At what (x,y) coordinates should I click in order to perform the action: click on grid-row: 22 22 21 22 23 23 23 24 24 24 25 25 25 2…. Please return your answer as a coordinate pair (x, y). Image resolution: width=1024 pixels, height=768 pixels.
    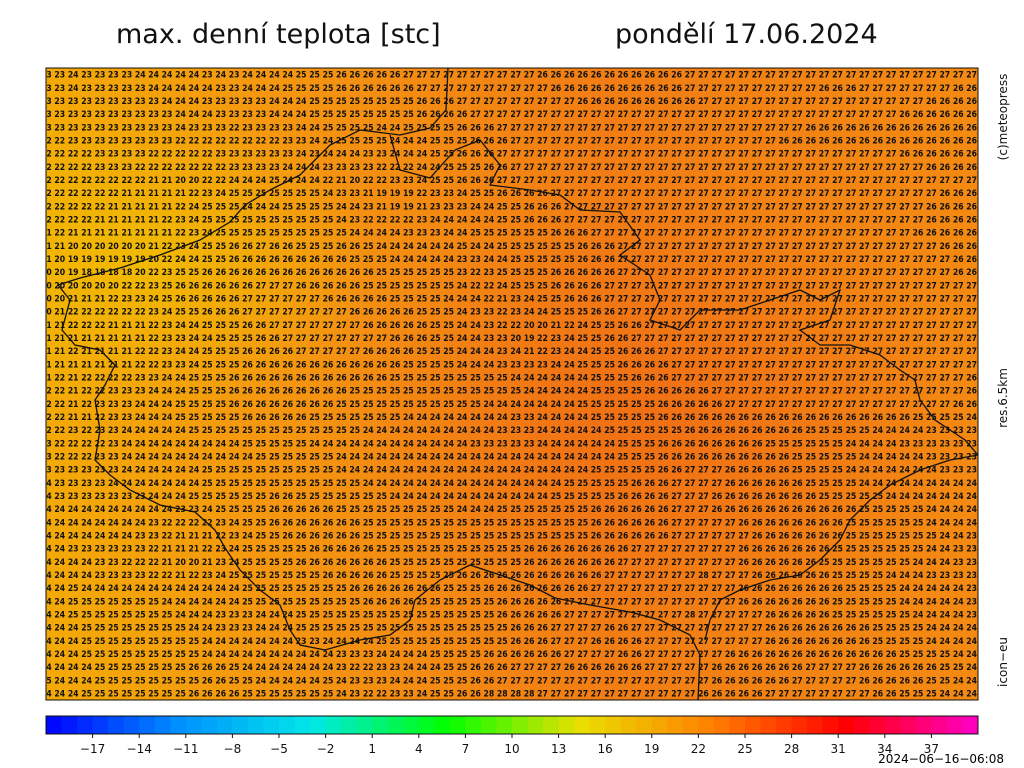
    Looking at the image, I should click on (509, 405).